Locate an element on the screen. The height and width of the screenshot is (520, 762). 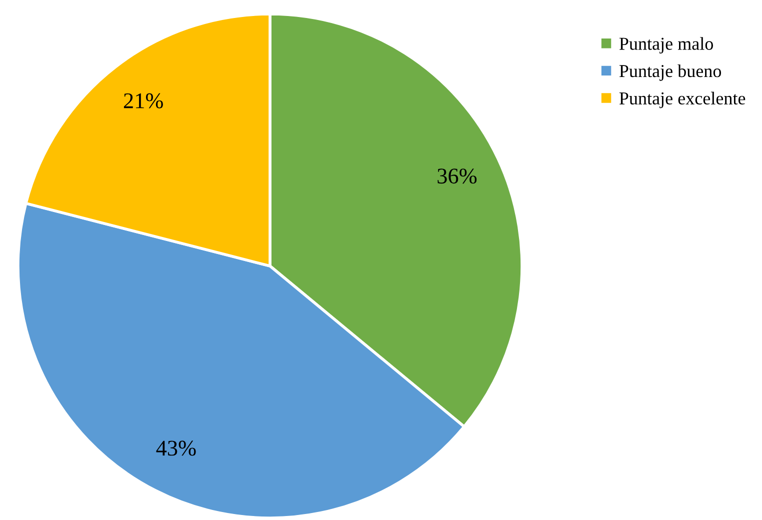
data-label: 43% is located at coordinates (176, 448).